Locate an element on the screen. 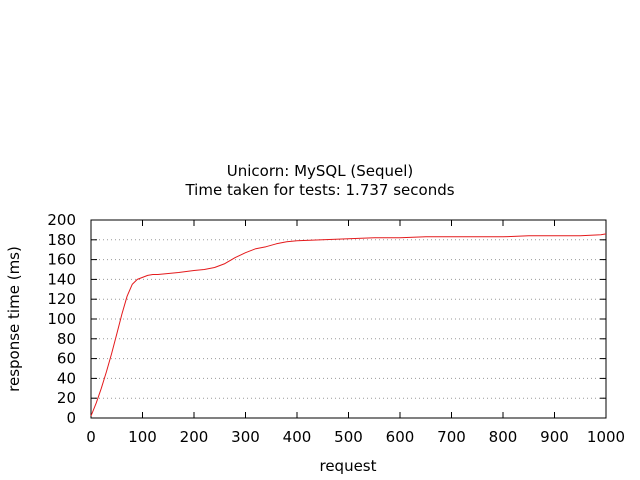  y-tick-label: 100 is located at coordinates (61, 319).